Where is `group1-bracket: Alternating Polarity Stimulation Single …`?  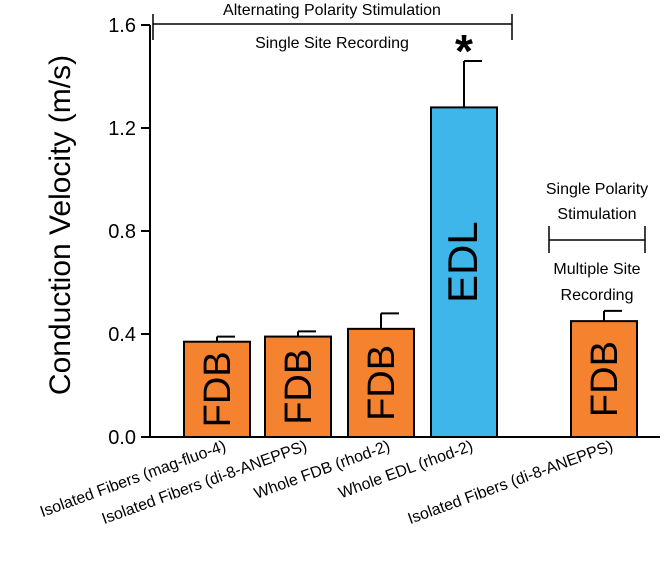 group1-bracket: Alternating Polarity Stimulation Single … is located at coordinates (332, 26).